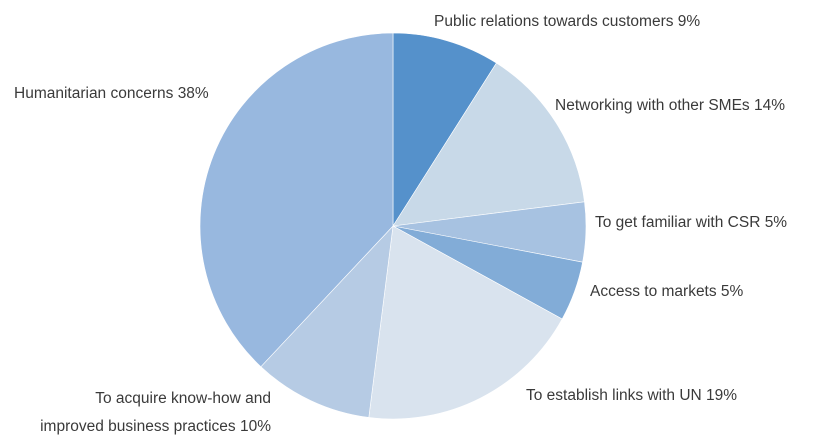  I want to click on pie-slice-public-relations-towards-customers, so click(444, 130).